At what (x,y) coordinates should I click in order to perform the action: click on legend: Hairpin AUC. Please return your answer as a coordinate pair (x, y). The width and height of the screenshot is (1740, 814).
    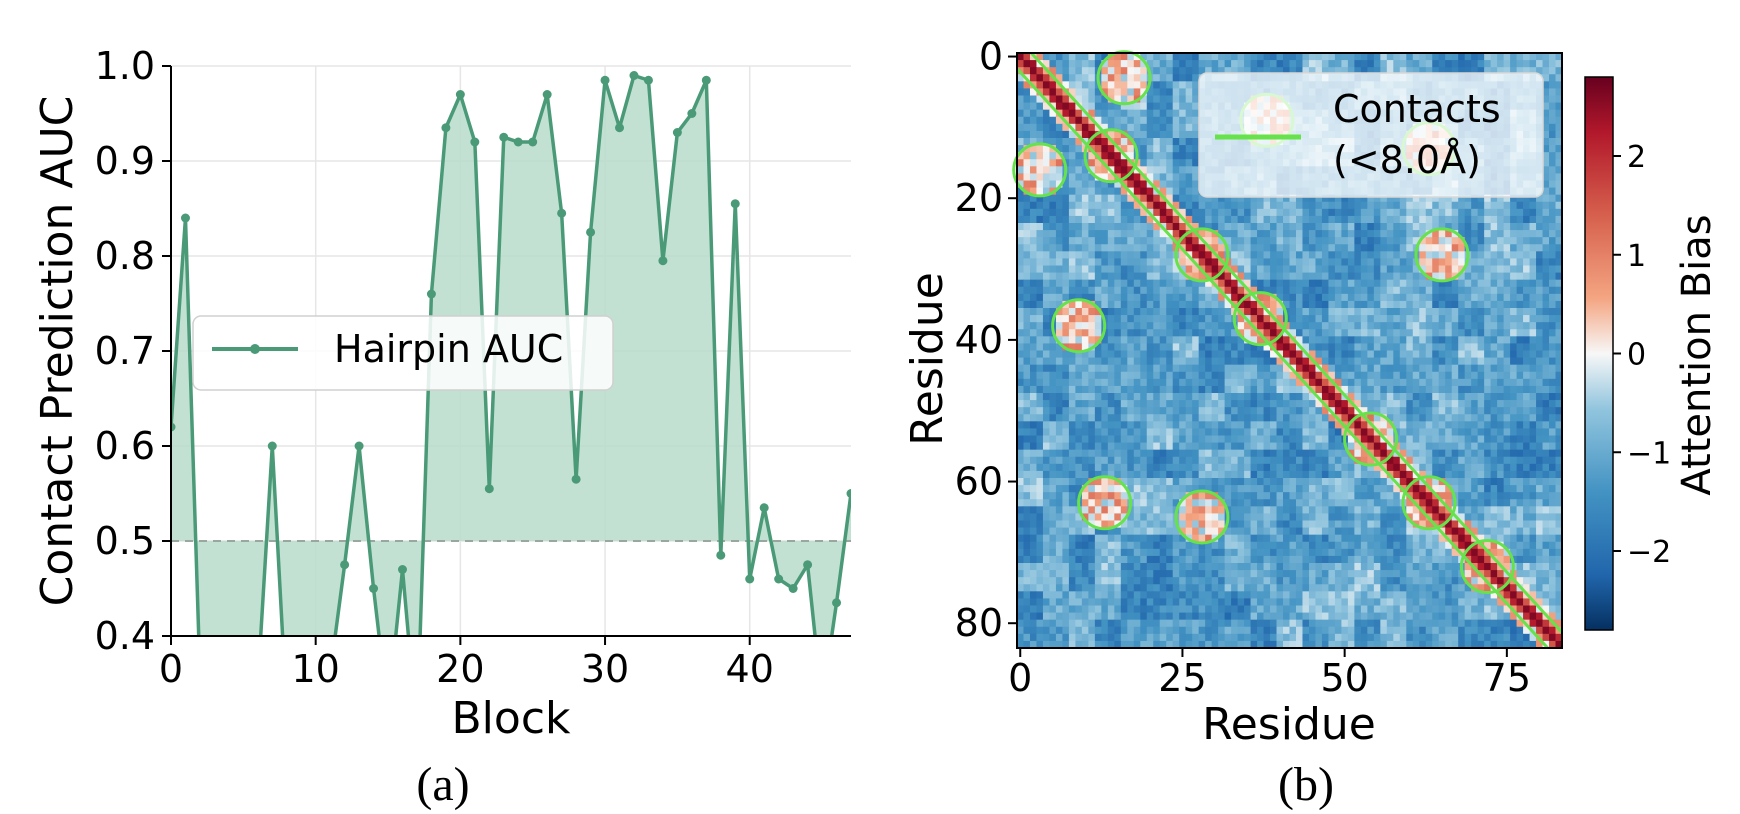
    Looking at the image, I should click on (403, 353).